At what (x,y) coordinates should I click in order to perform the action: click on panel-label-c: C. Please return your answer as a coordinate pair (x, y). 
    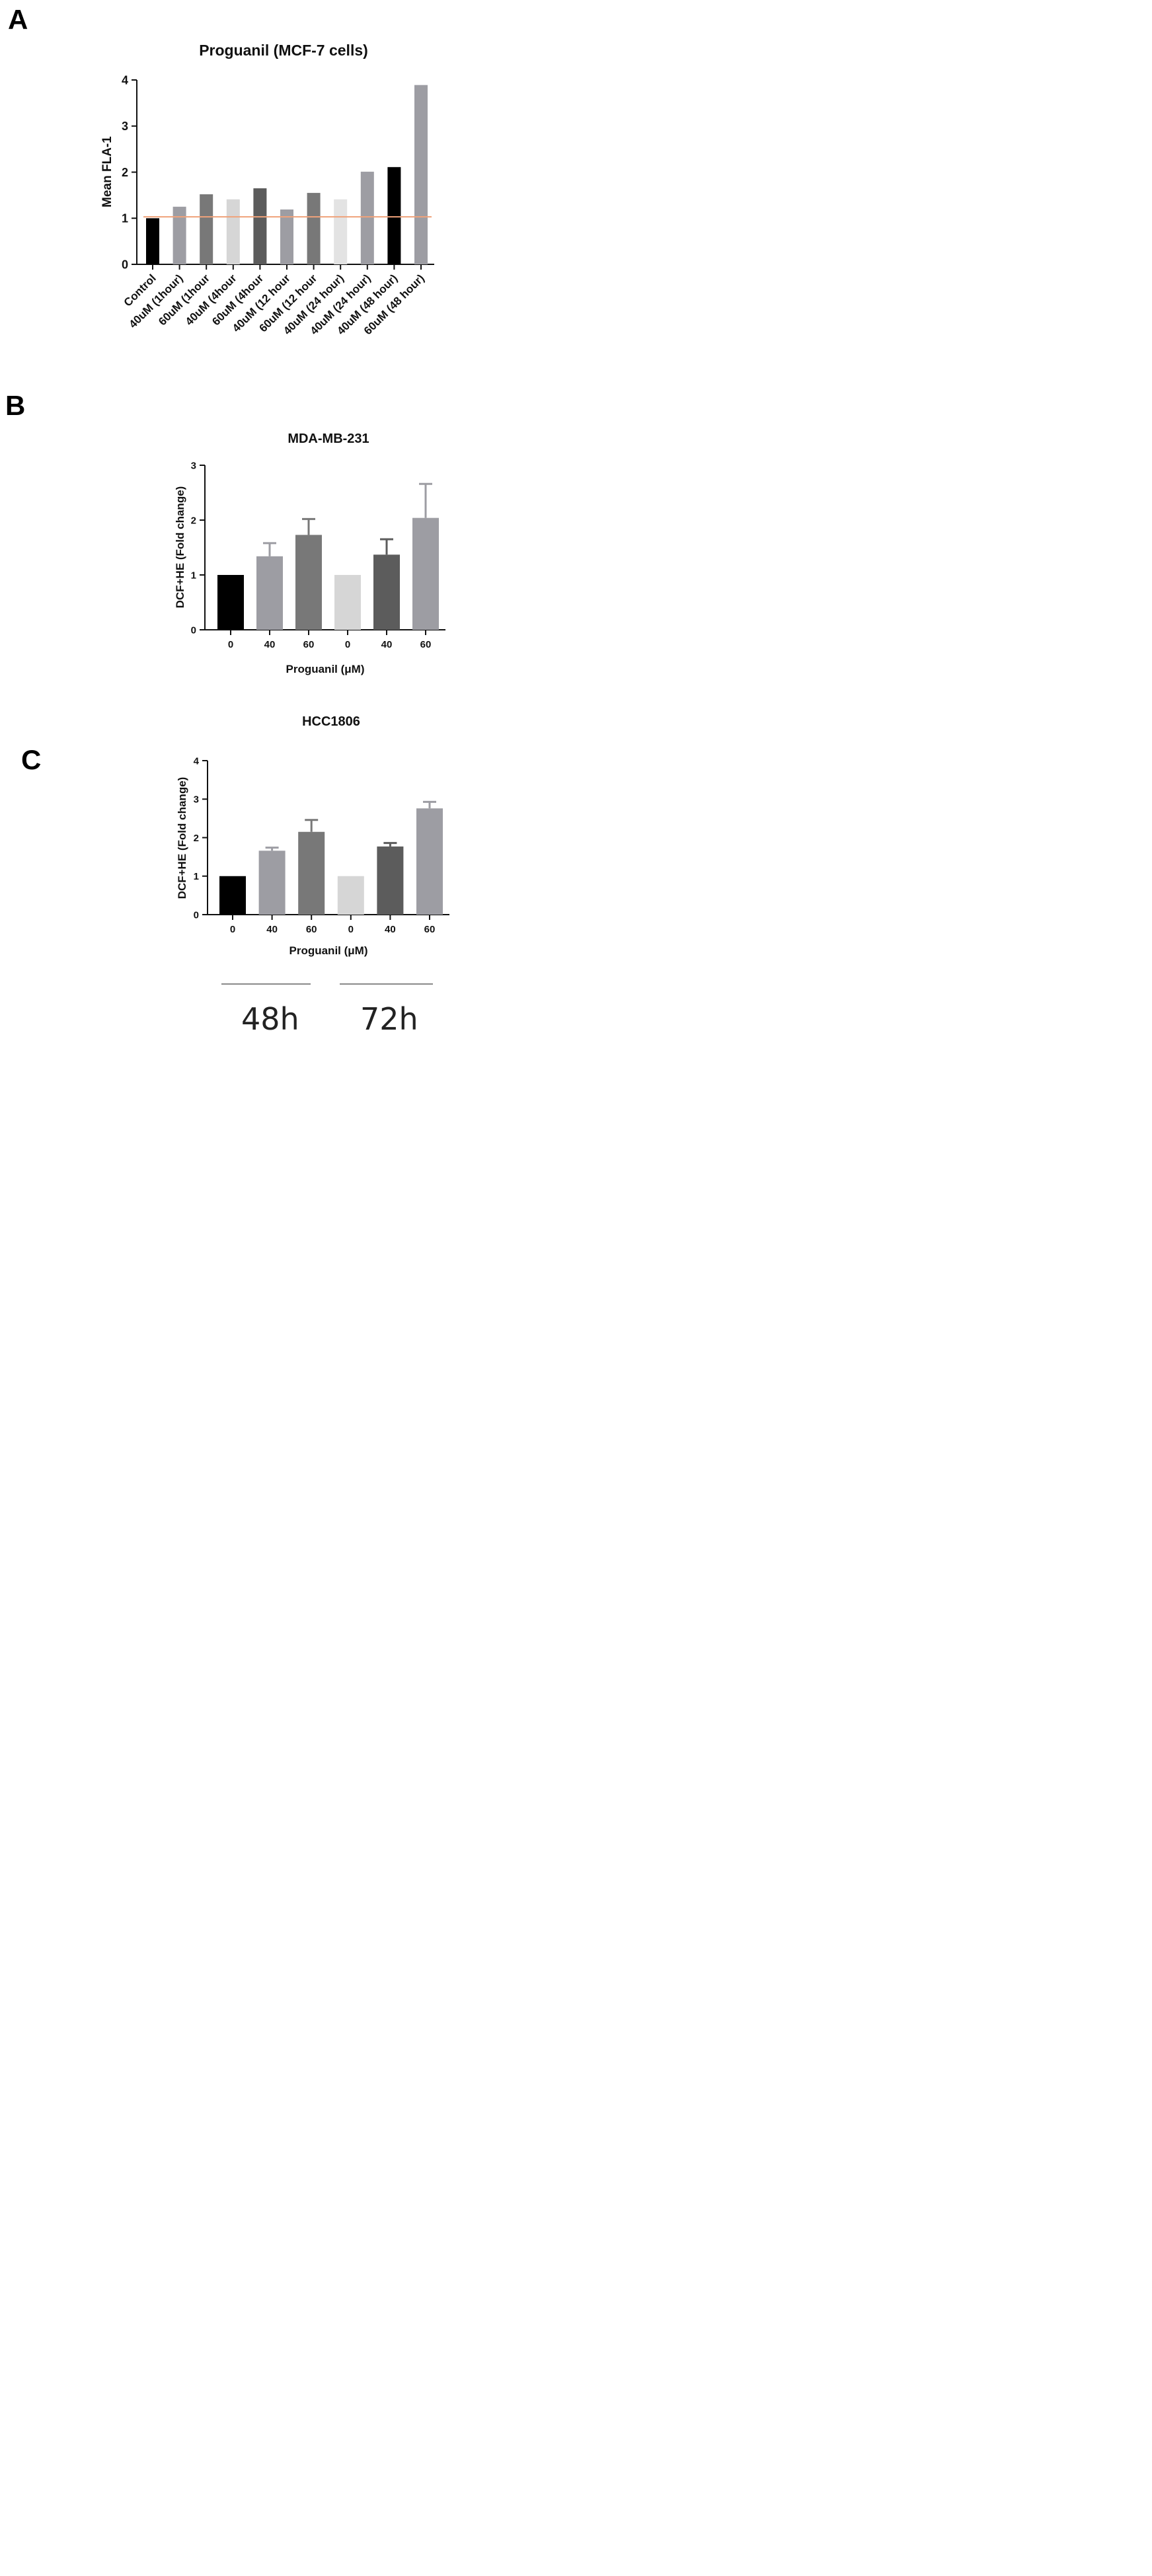
    Looking at the image, I should click on (32, 760).